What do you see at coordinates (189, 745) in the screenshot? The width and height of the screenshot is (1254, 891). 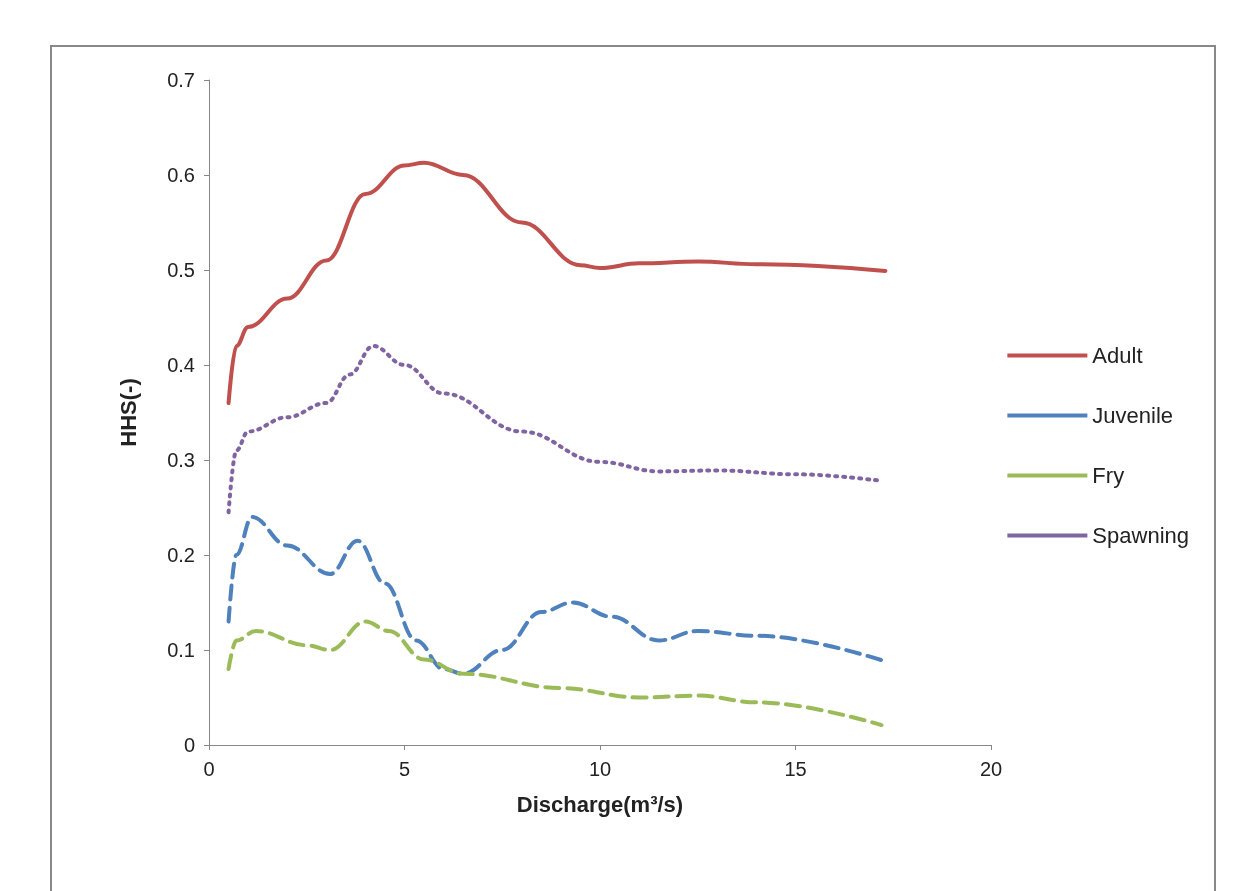 I see `y-tick-label: 0` at bounding box center [189, 745].